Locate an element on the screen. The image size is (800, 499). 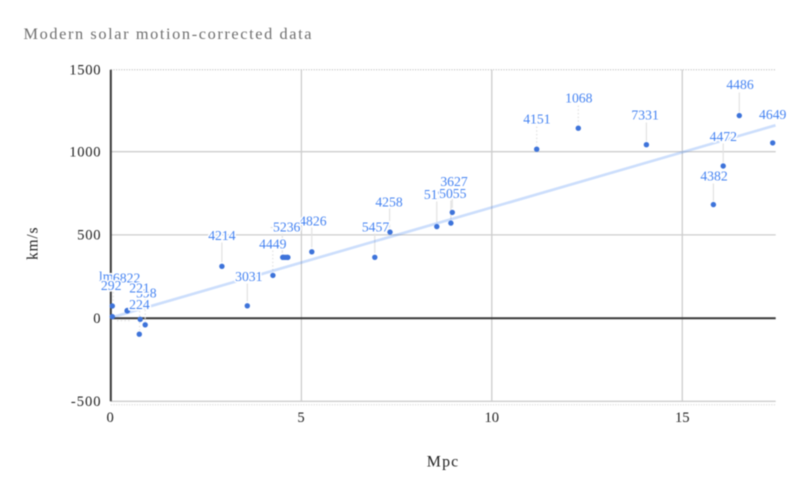
svg-text: 1500 is located at coordinates (84, 70).